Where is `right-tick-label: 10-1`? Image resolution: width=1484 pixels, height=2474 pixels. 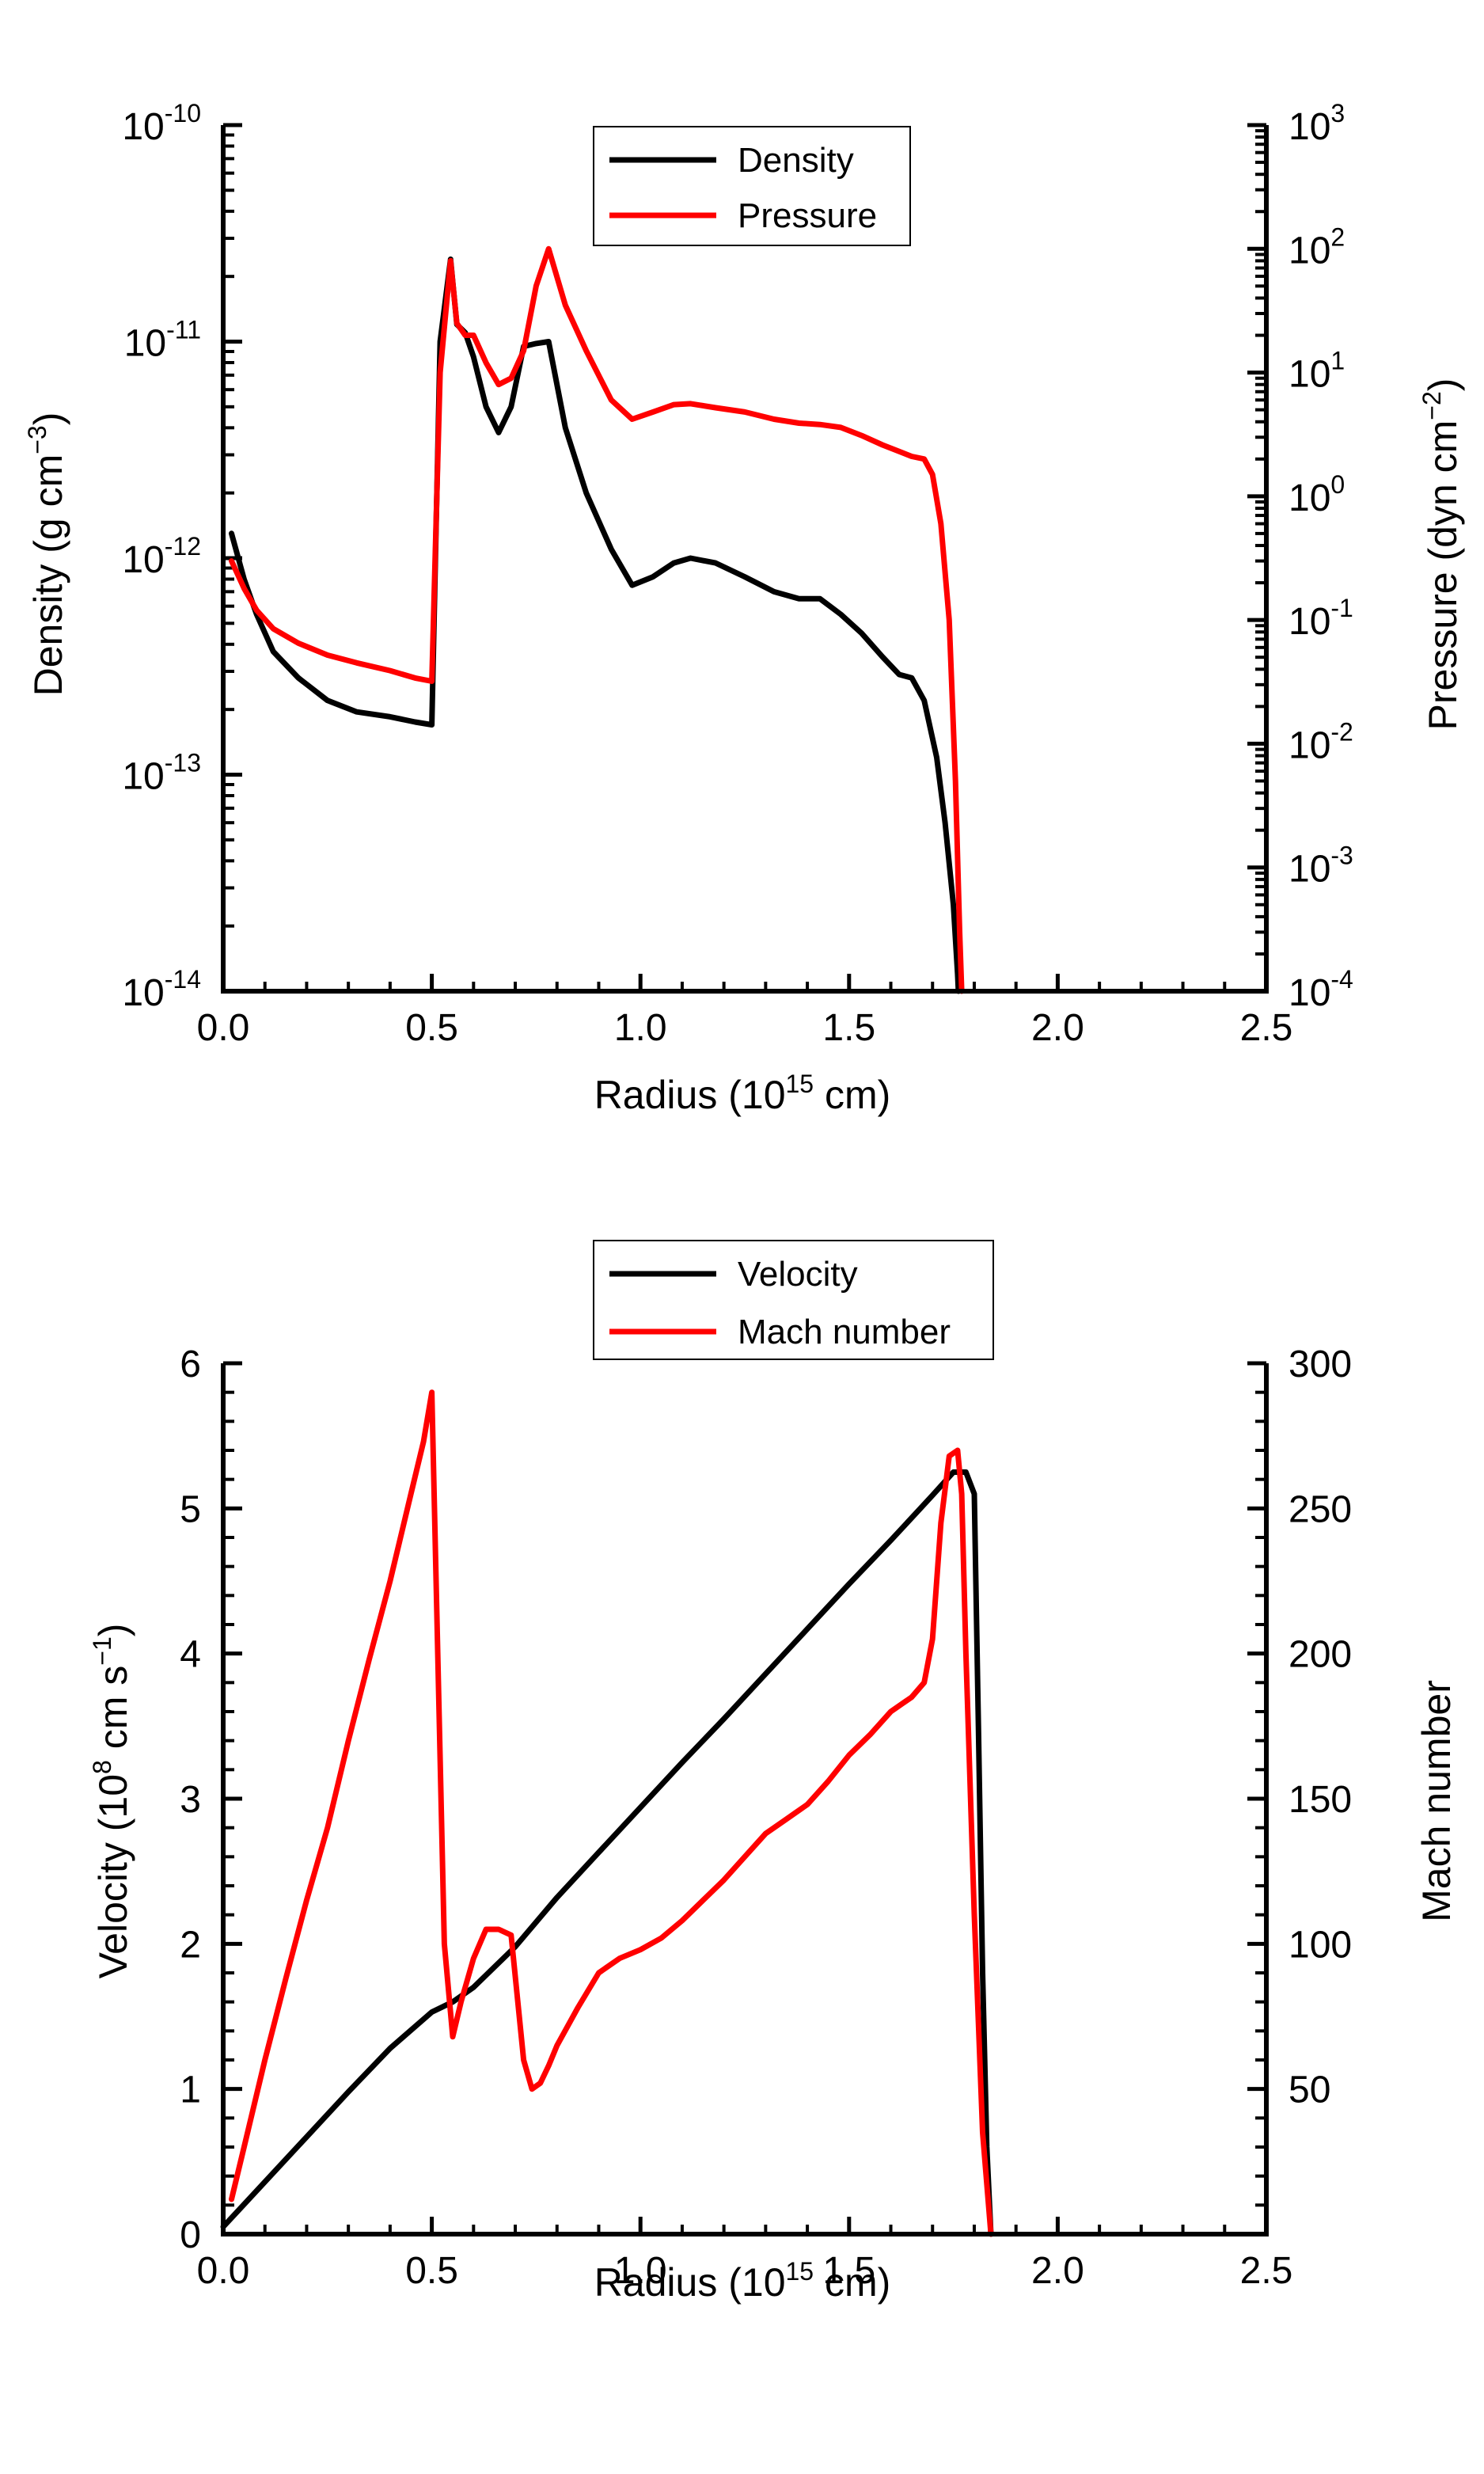
right-tick-label: 10-1 is located at coordinates (1321, 618).